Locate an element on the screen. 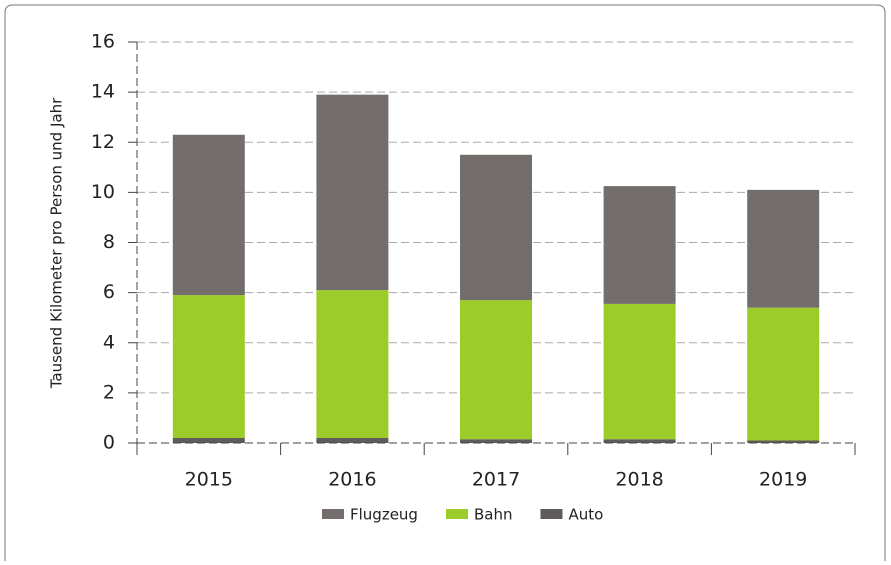  y-tick-label: 8 is located at coordinates (109, 242).